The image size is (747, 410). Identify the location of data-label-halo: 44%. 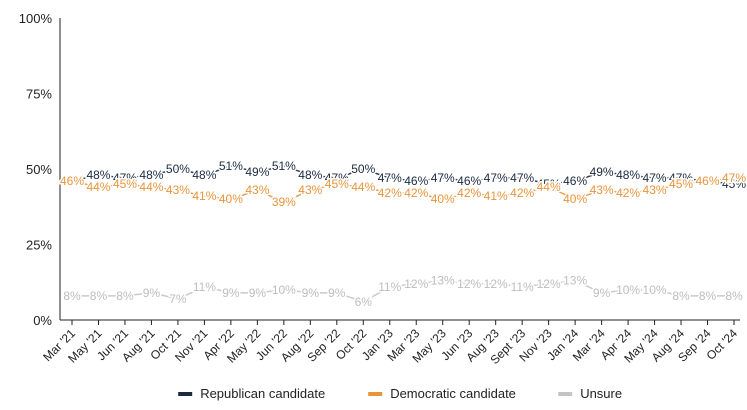
(363, 187).